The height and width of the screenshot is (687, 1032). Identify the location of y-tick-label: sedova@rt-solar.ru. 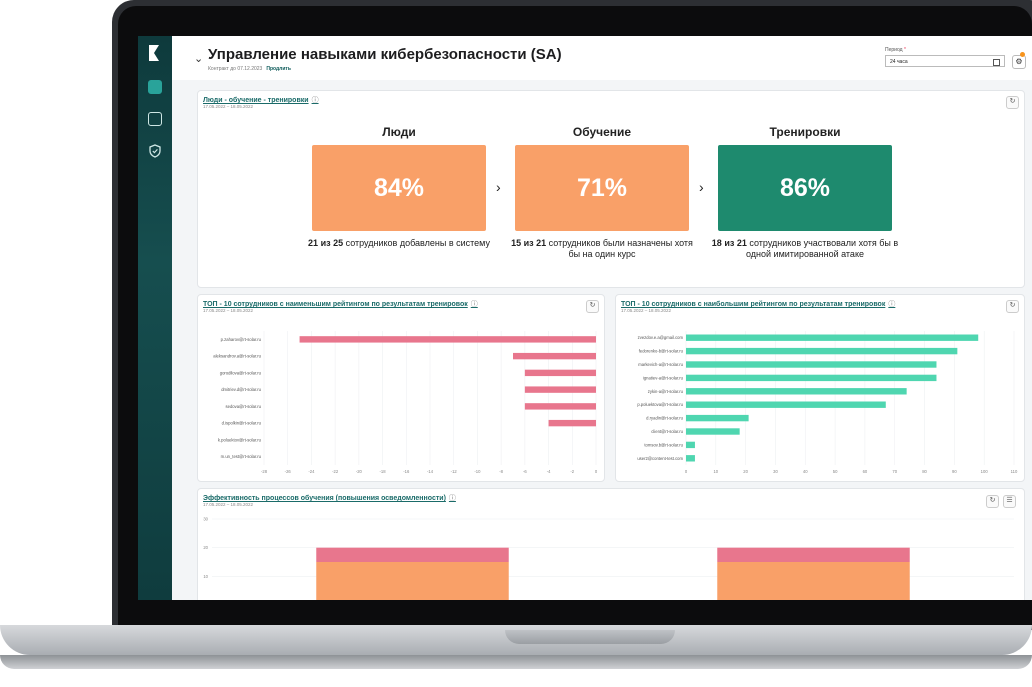
(244, 406).